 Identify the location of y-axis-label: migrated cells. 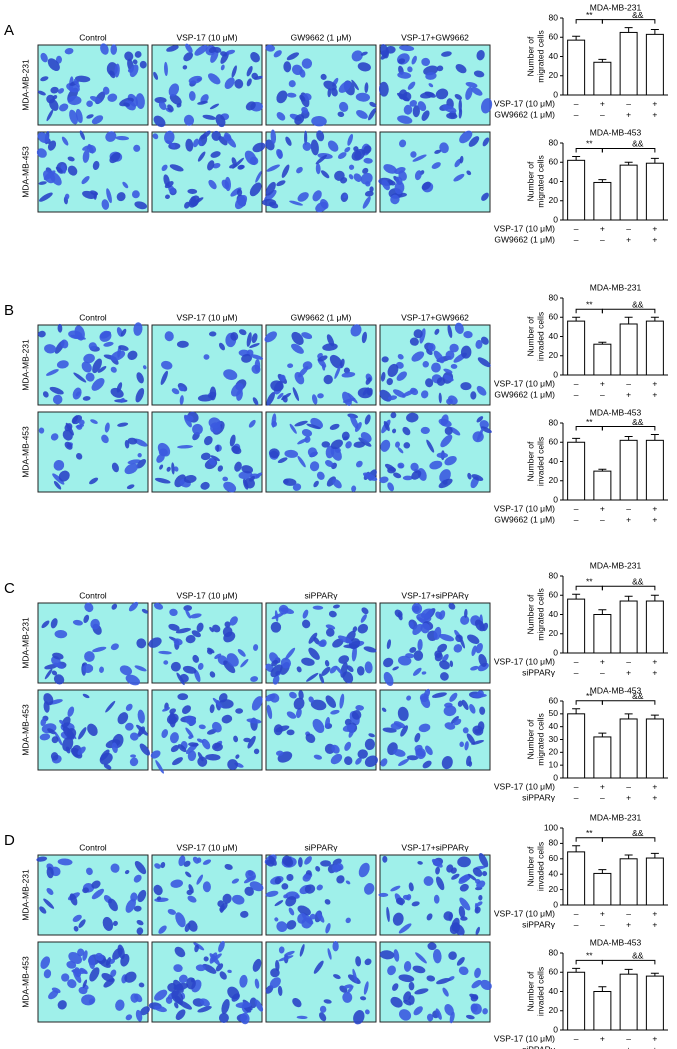
(540, 56).